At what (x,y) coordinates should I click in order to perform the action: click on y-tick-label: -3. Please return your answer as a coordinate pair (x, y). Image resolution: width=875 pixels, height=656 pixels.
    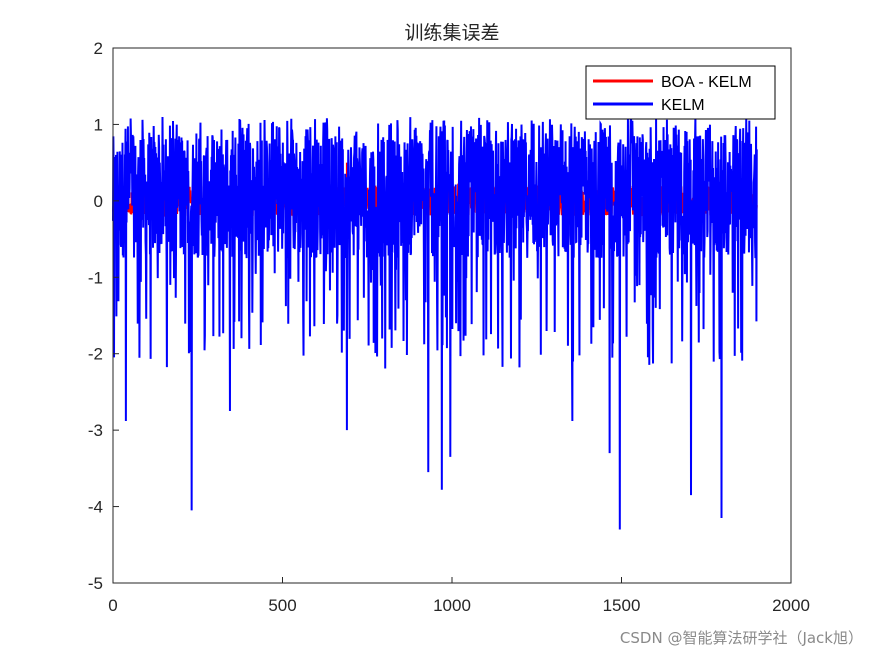
    Looking at the image, I should click on (95, 430).